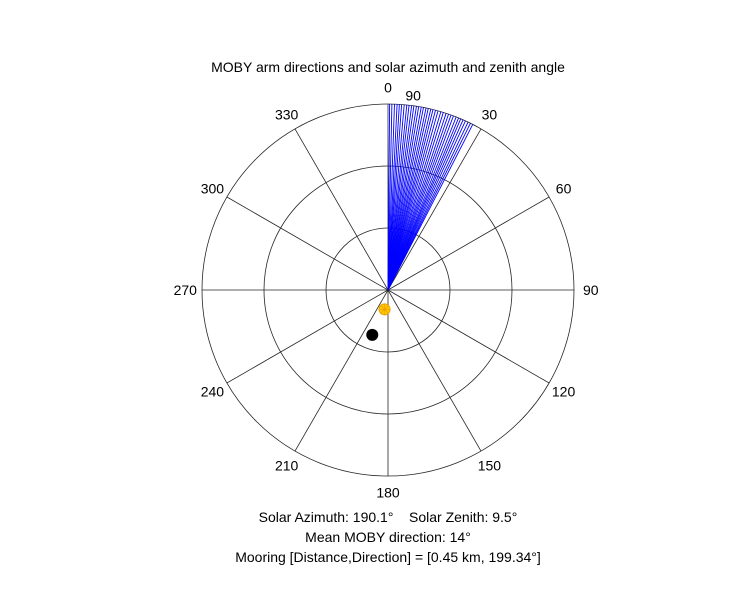 The width and height of the screenshot is (750, 600). What do you see at coordinates (591, 290) in the screenshot?
I see `theta-tick-label: 90` at bounding box center [591, 290].